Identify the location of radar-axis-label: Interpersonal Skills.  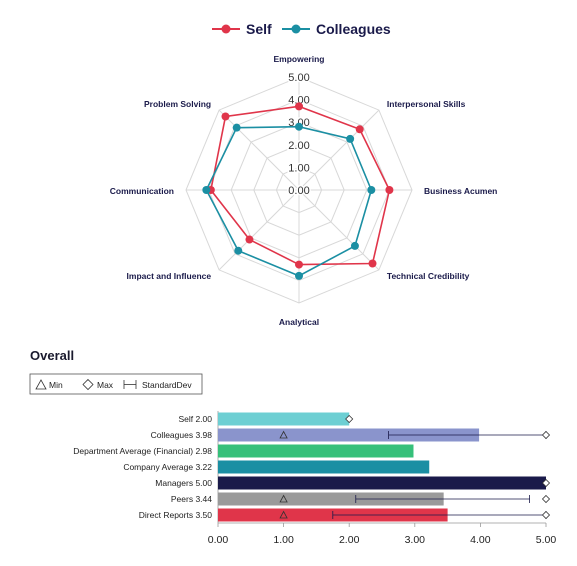
(426, 104).